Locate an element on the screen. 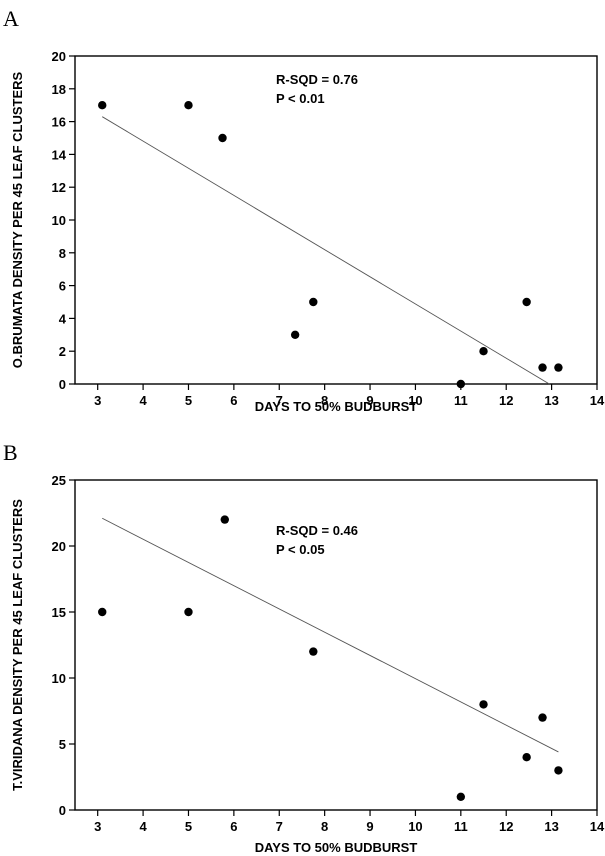 The width and height of the screenshot is (605, 856). y-tick-label: 18 is located at coordinates (59, 89).